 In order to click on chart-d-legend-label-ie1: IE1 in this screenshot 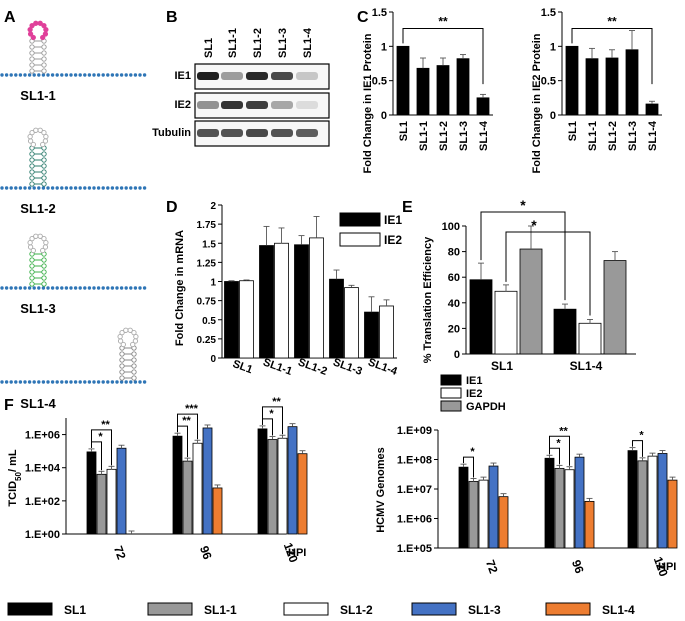, I will do `click(393, 220)`.